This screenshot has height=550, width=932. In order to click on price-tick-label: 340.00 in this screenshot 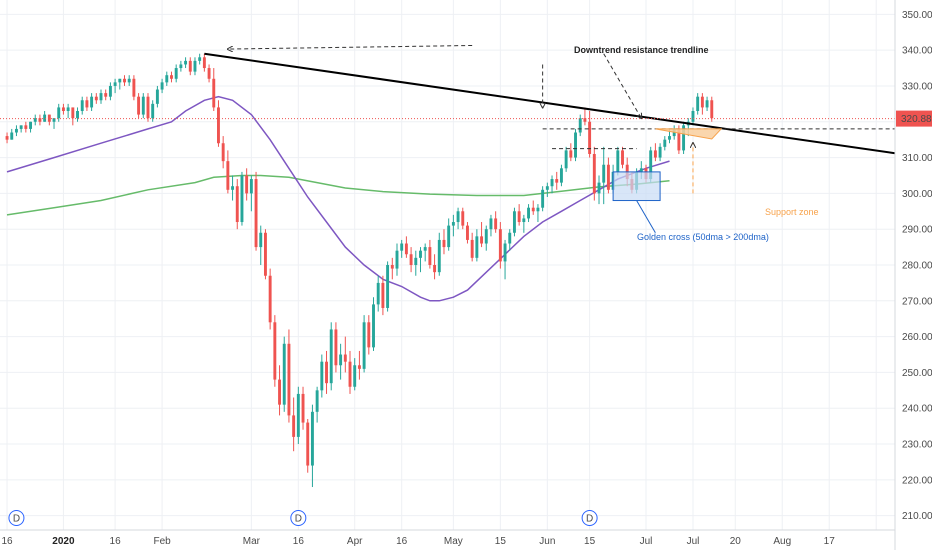, I will do `click(917, 51)`.